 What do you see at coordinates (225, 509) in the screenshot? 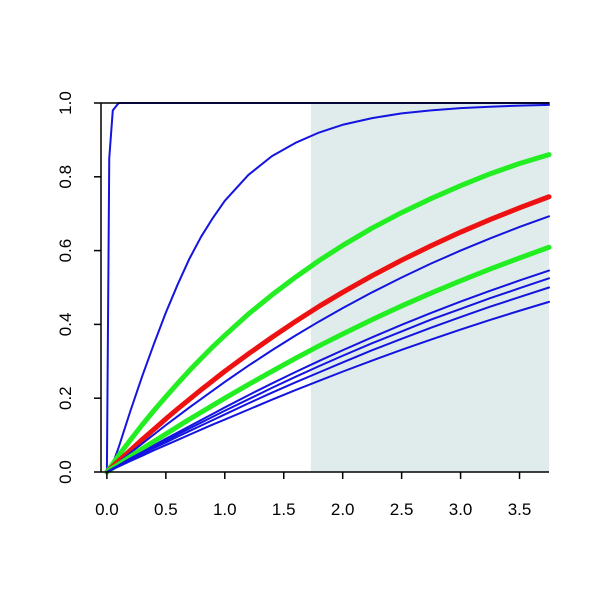
I see `x-tick-label: 1.0` at bounding box center [225, 509].